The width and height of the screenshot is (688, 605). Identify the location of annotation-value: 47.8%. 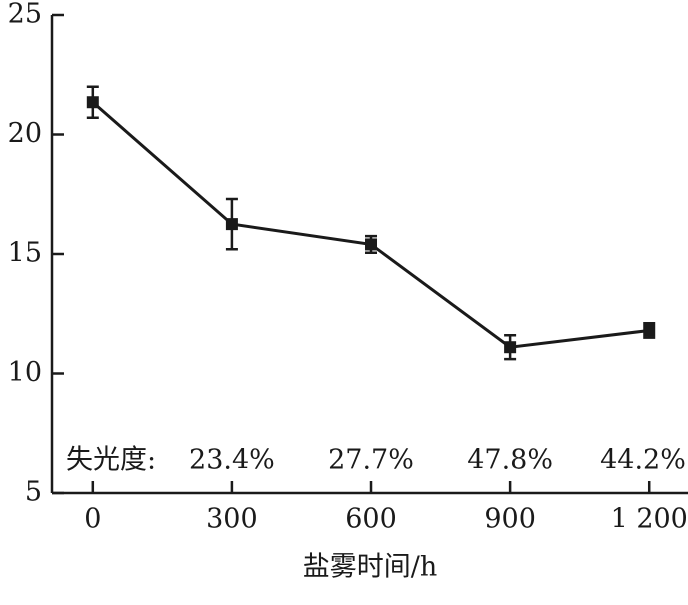
(510, 460).